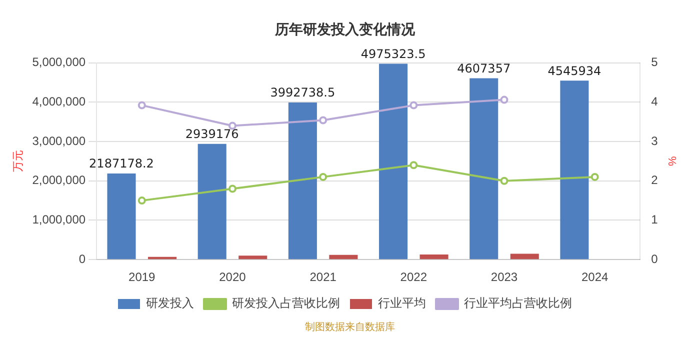 This screenshot has width=700, height=350. Describe the element at coordinates (504, 277) in the screenshot. I see `x-tick-label: 2023` at that location.